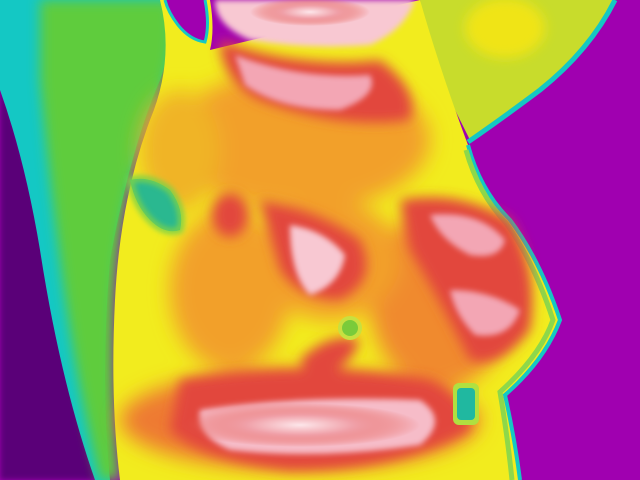  I want to click on torso-right-edge, so click(514, 312).